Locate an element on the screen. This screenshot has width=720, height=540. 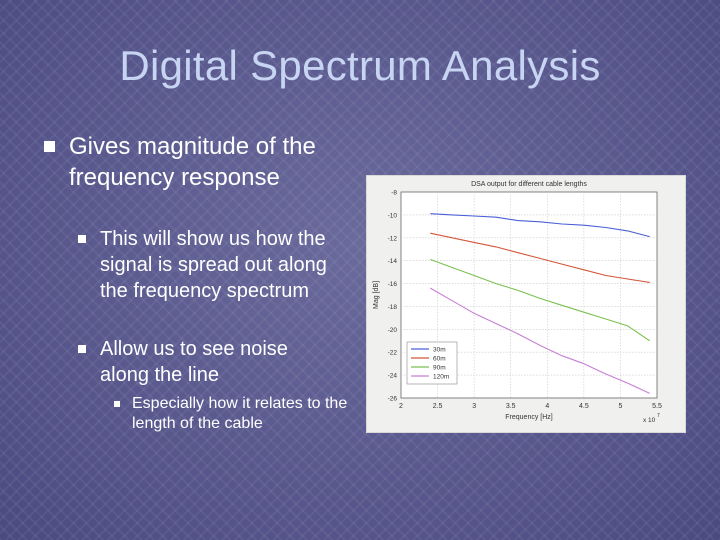
y-tick-label: -24 is located at coordinates (393, 376).